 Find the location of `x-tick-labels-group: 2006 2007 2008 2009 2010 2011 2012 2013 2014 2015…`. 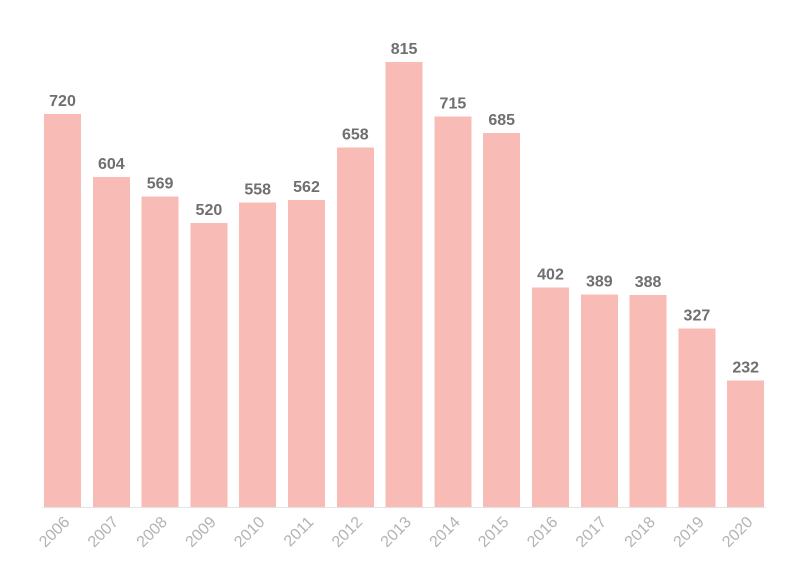

x-tick-labels-group: 2006 2007 2008 2009 2010 2011 2012 2013 2014 2015… is located at coordinates (396, 532).